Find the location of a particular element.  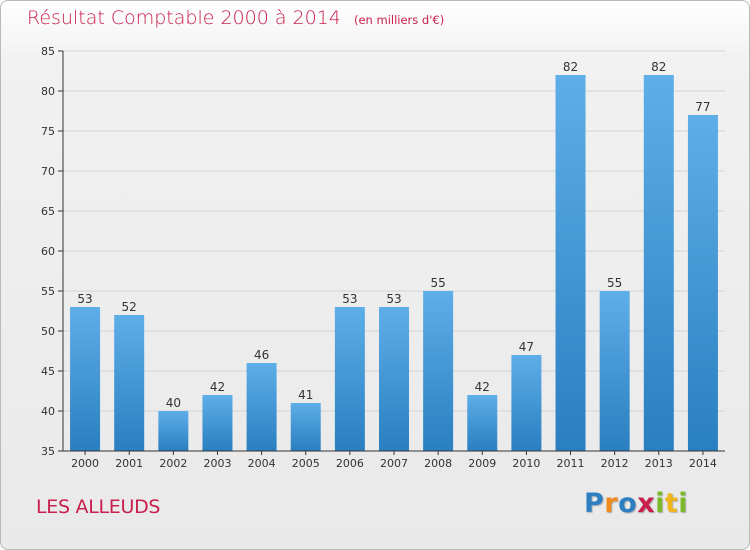

y-tick-label: 35 is located at coordinates (48, 451).